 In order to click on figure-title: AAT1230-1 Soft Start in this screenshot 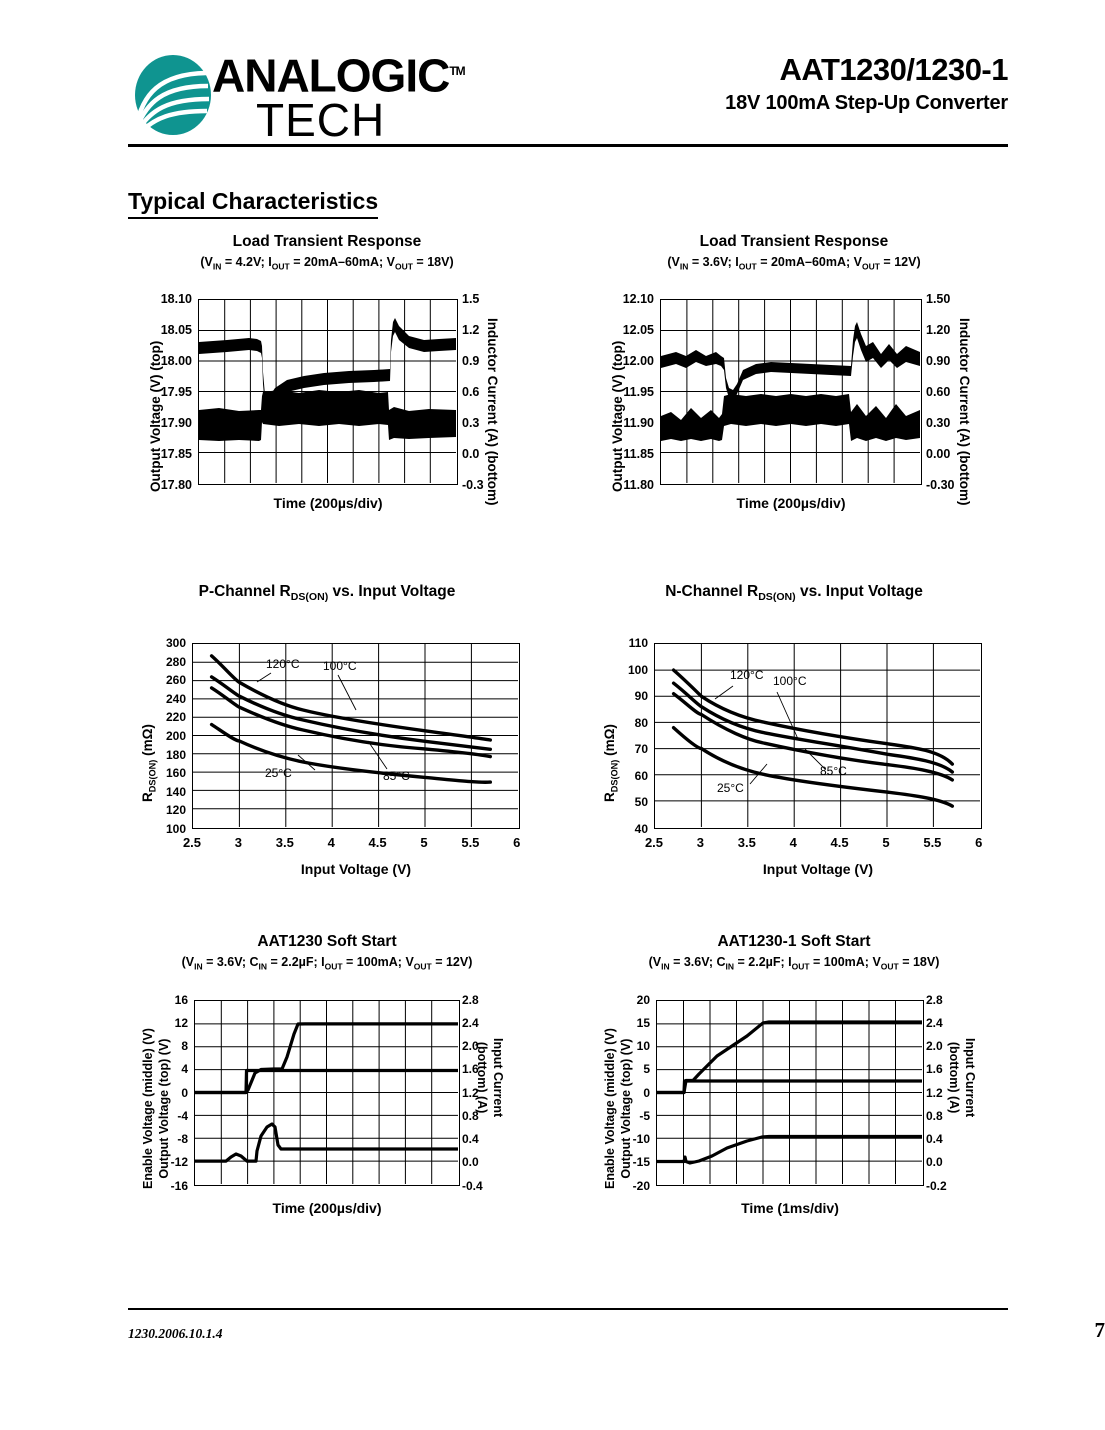, I will do `click(794, 941)`.